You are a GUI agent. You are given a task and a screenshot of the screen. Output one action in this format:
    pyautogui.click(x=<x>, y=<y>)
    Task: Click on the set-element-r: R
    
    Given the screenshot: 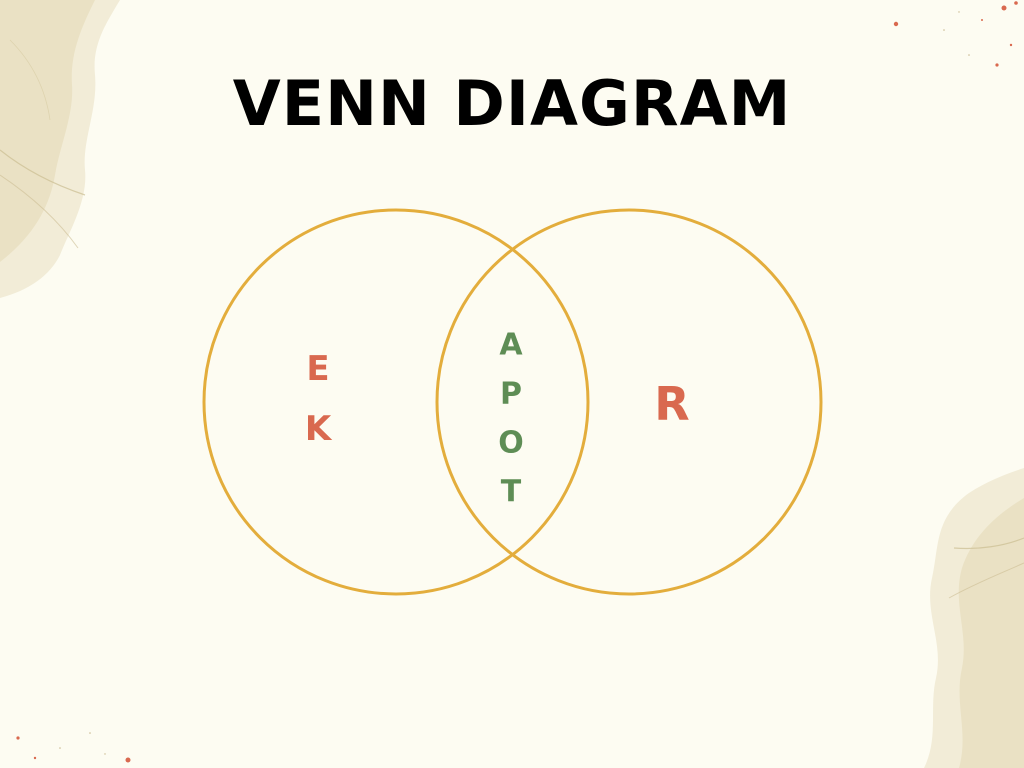 What is the action you would take?
    pyautogui.click(x=671, y=404)
    